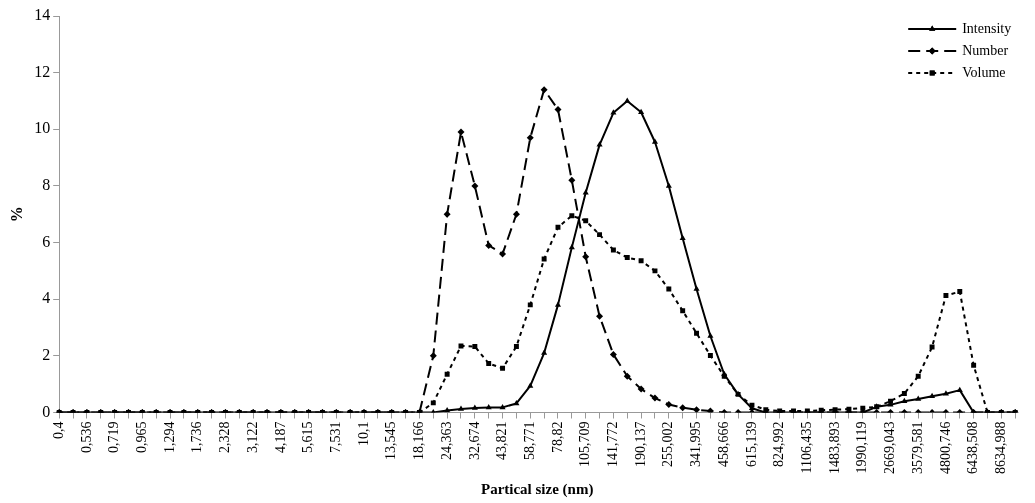  I want to click on x-tick-label: 0,536, so click(86, 437).